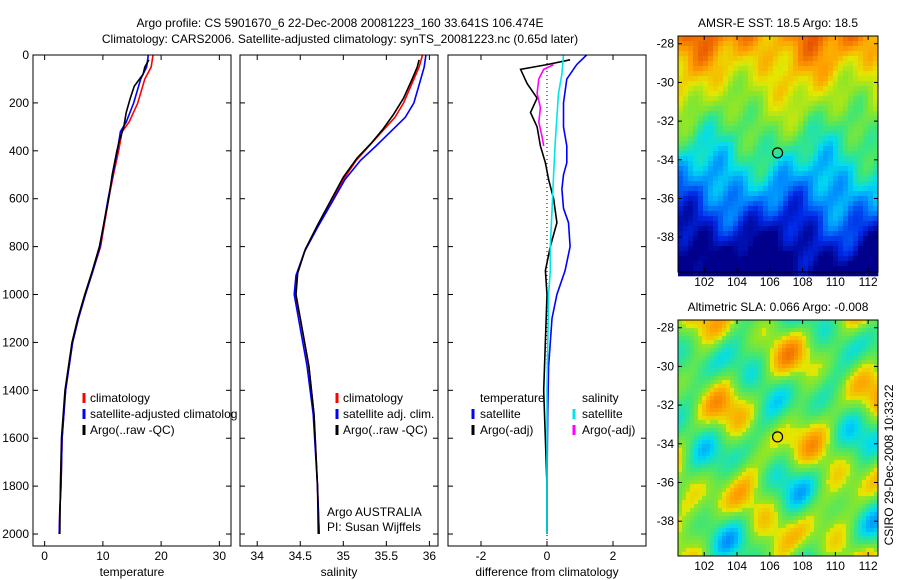 The image size is (900, 580). What do you see at coordinates (567, 294) in the screenshot?
I see `difference-series-0-line` at bounding box center [567, 294].